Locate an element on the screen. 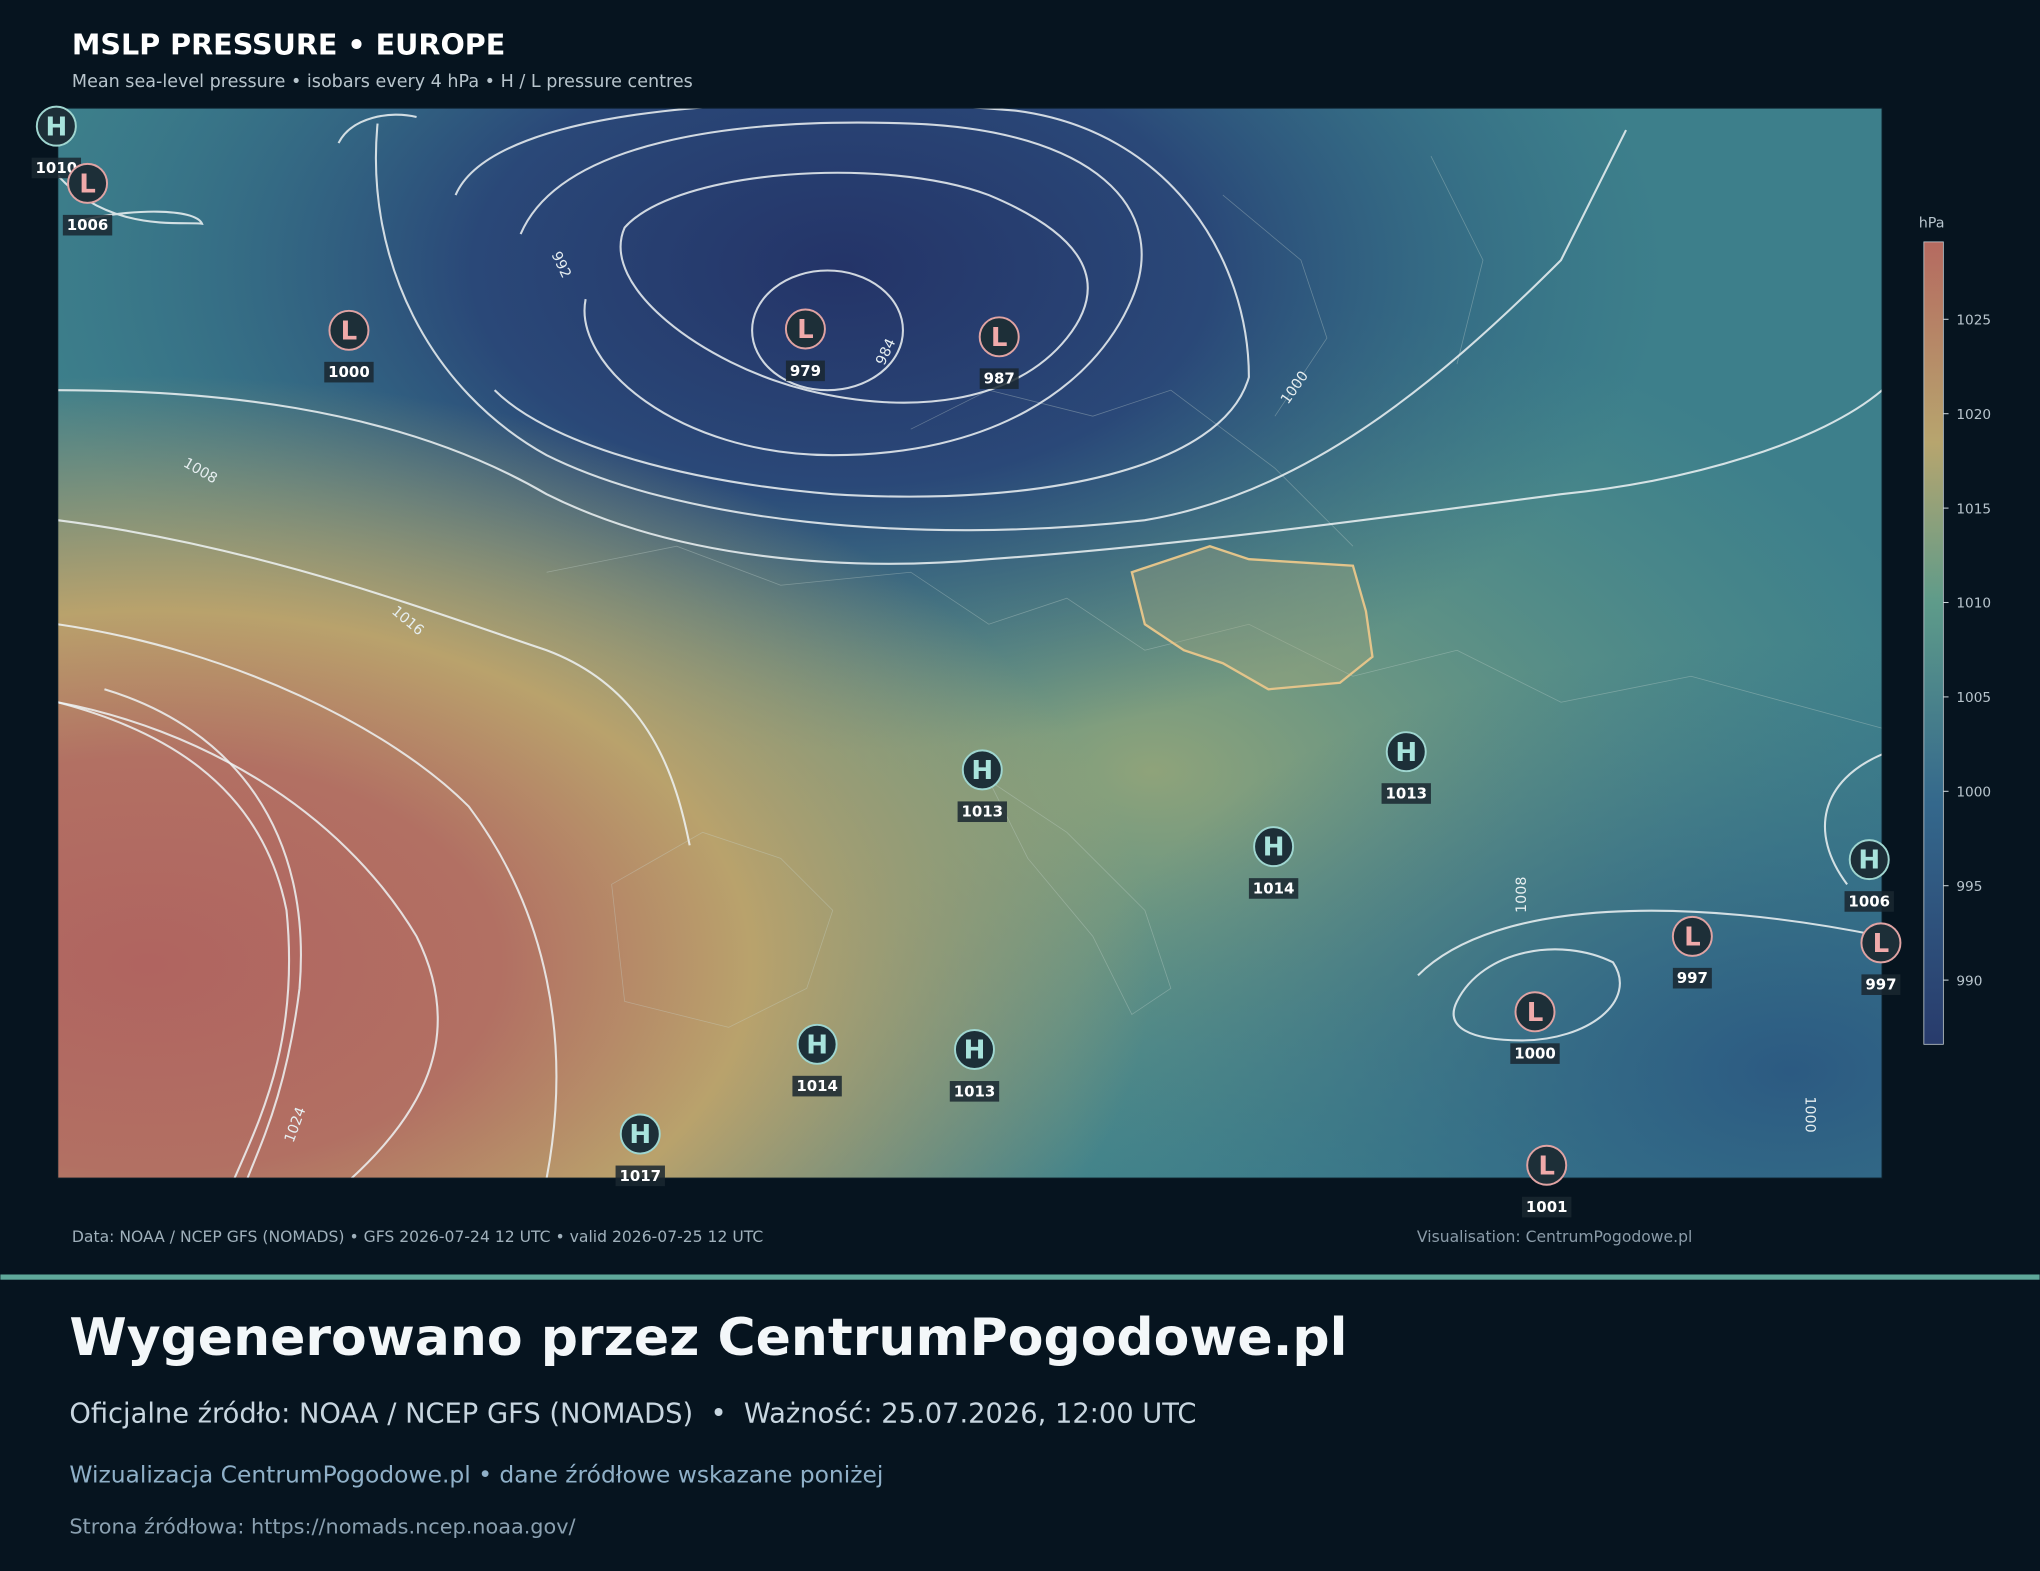  centre-value: 979 is located at coordinates (805, 371).